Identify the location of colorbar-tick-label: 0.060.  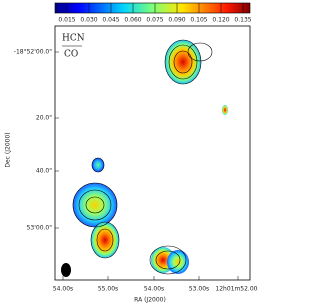
(132, 20).